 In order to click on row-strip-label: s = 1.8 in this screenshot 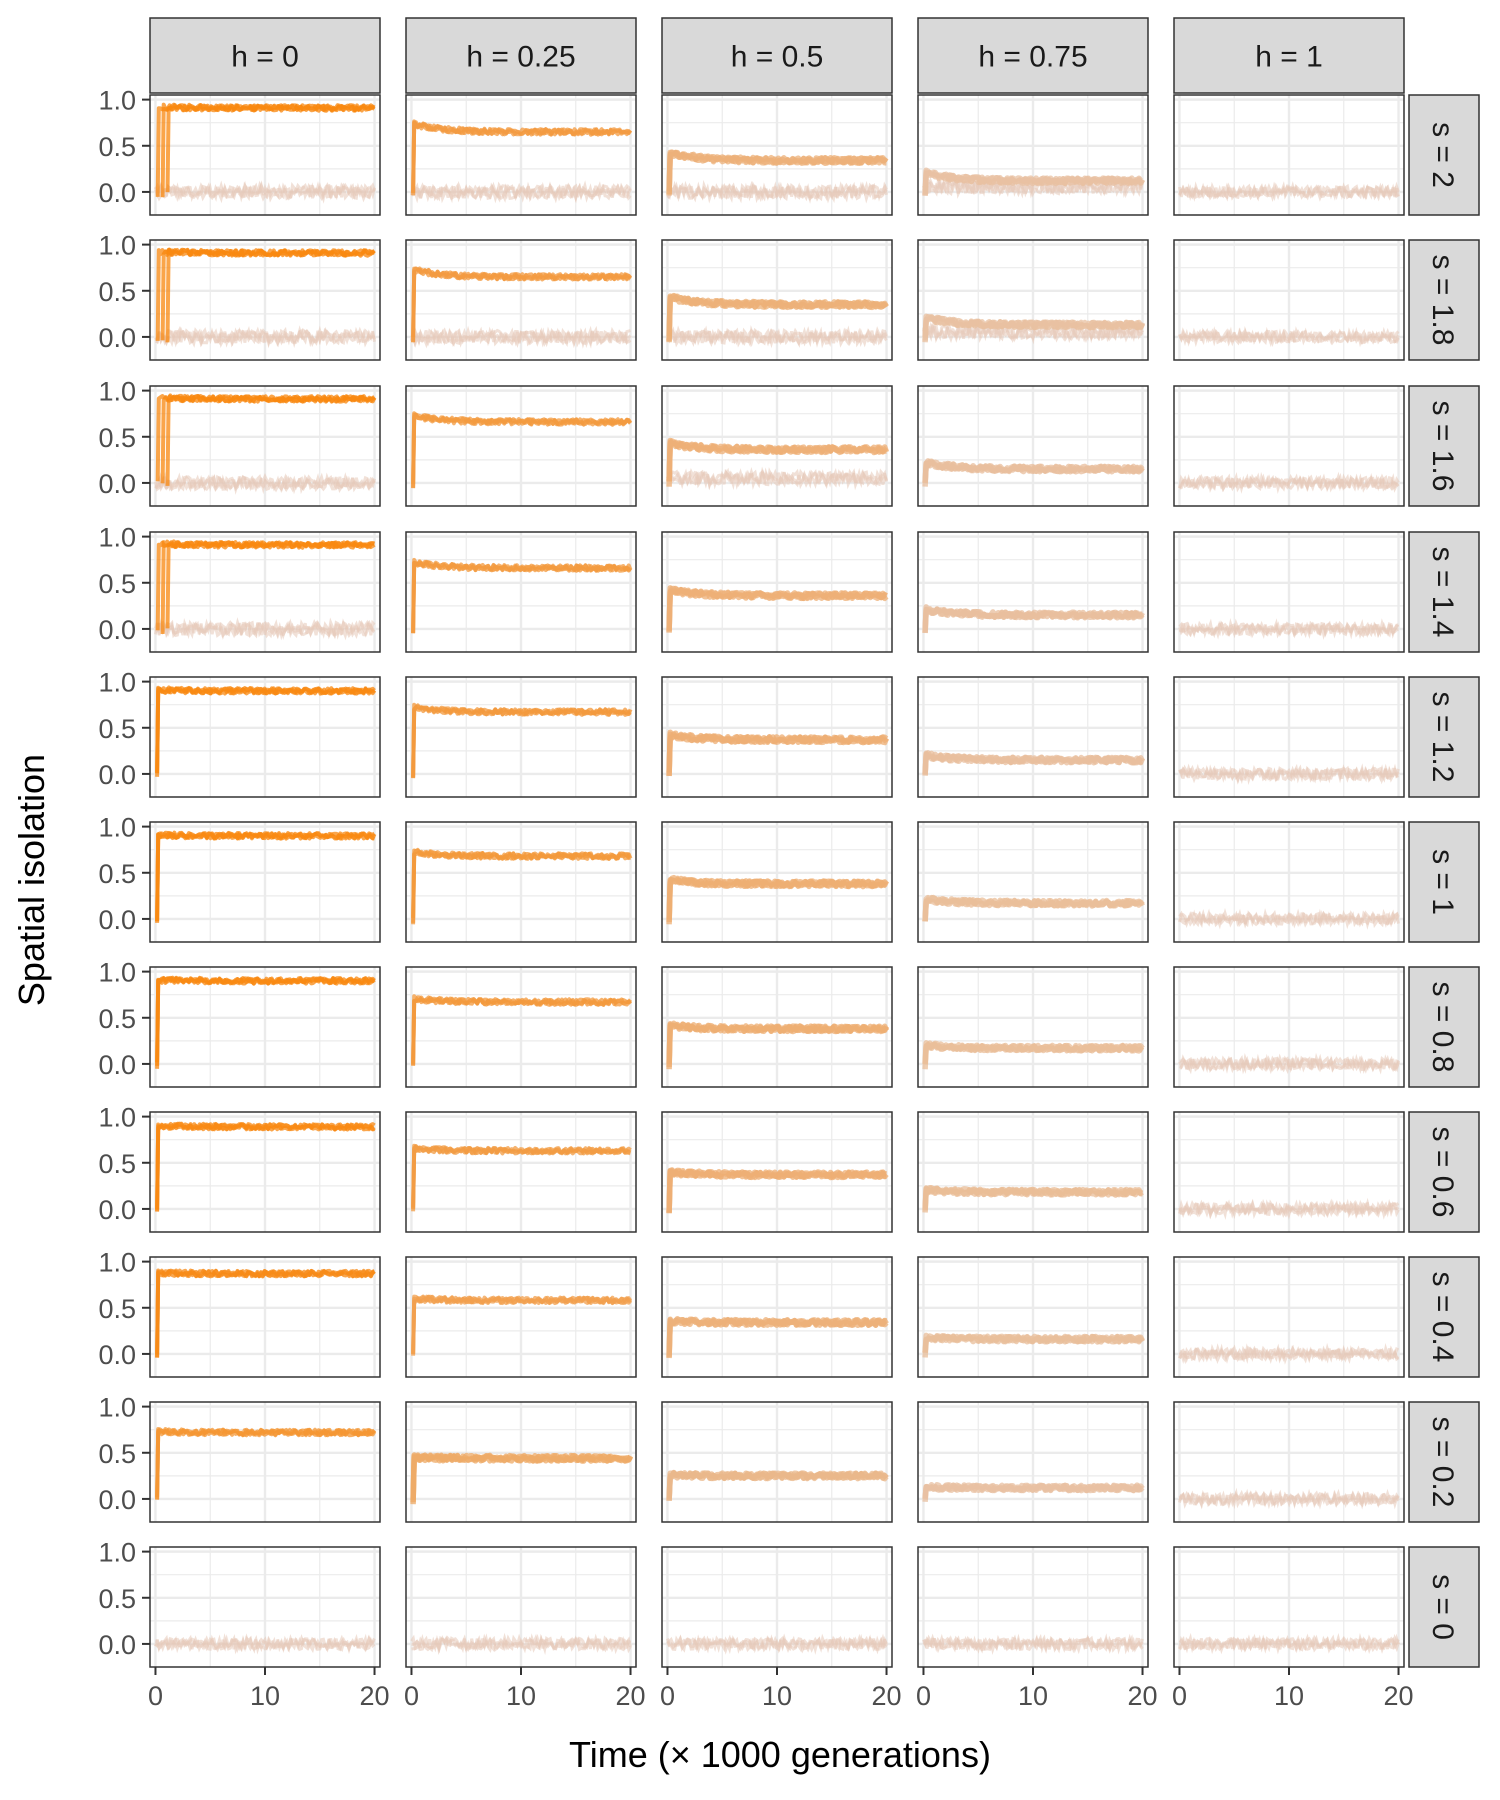, I will do `click(1442, 300)`.